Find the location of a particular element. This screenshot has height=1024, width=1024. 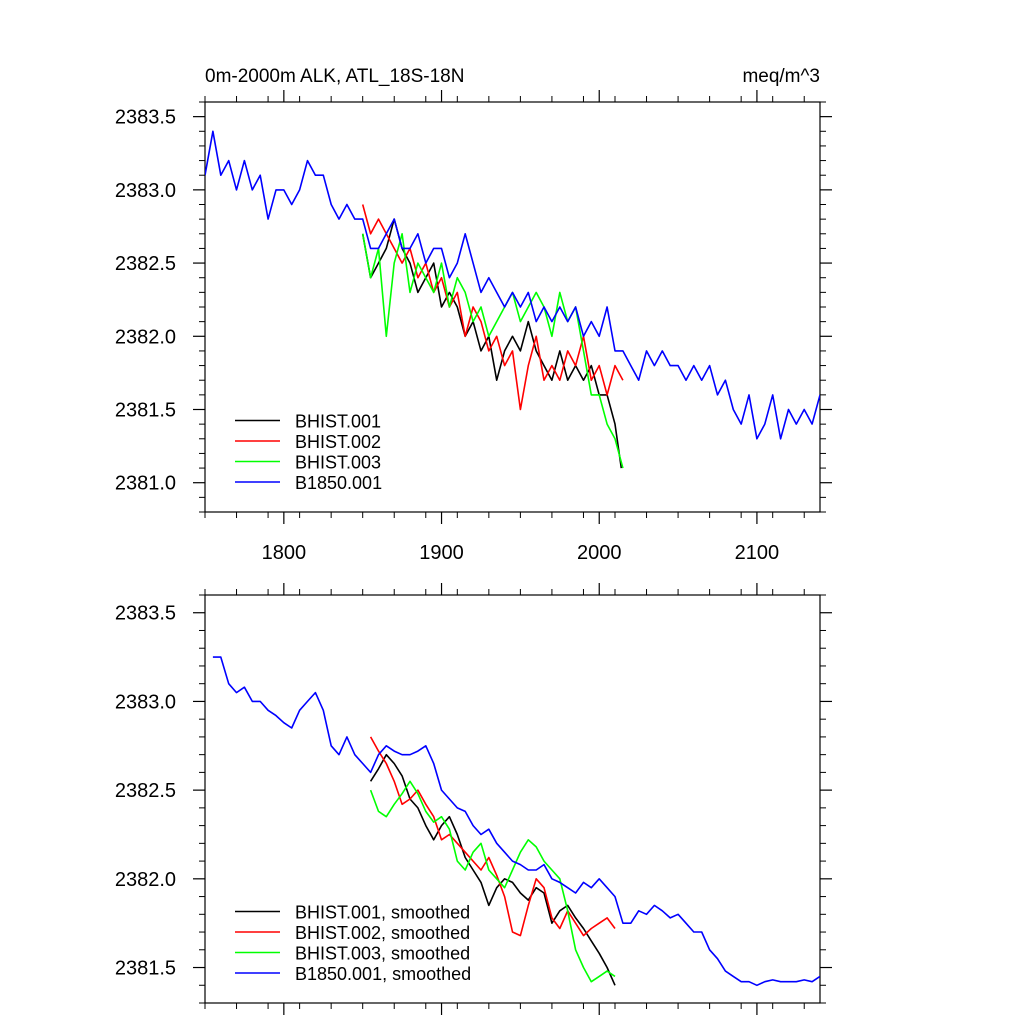

chart-title-right: meq/m^3 is located at coordinates (781, 76).